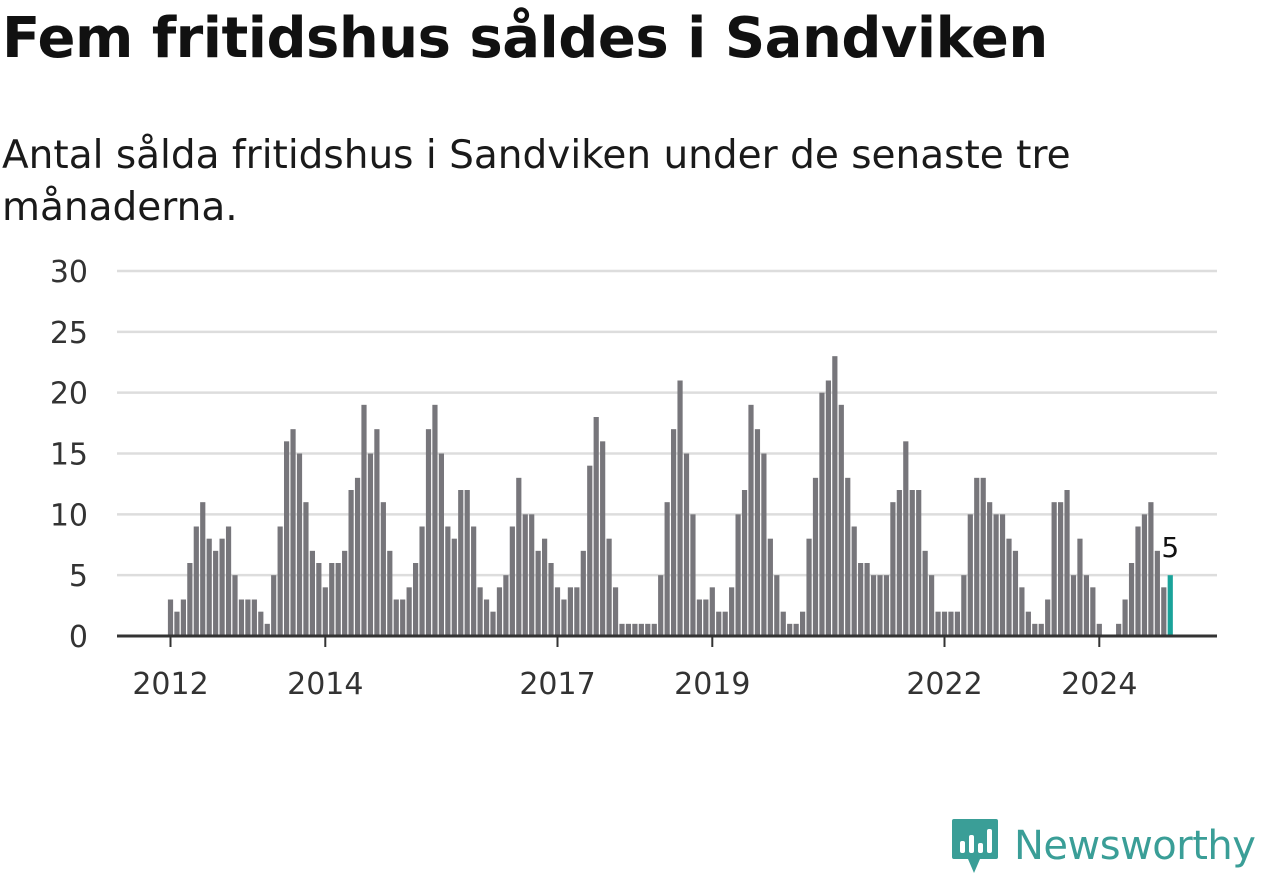 The height and width of the screenshot is (879, 1262). What do you see at coordinates (325, 684) in the screenshot?
I see `x-tick-label: 2014` at bounding box center [325, 684].